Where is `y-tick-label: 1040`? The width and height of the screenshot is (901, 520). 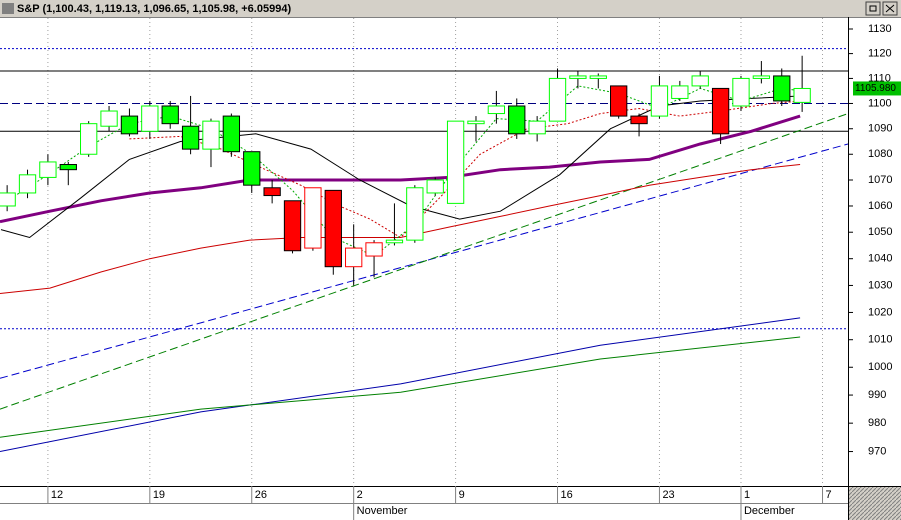
y-tick-label: 1040 is located at coordinates (880, 259).